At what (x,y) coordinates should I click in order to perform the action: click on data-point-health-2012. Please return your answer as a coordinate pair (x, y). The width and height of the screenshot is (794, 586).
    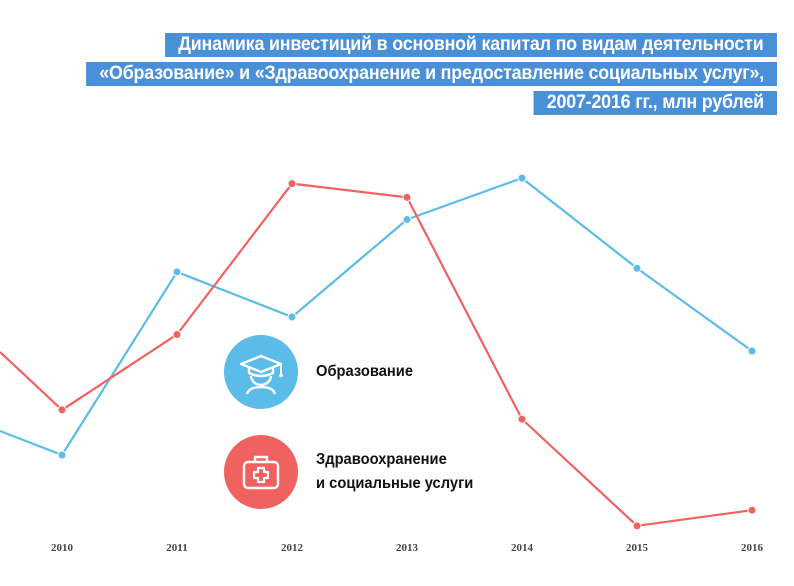
    Looking at the image, I should click on (292, 184).